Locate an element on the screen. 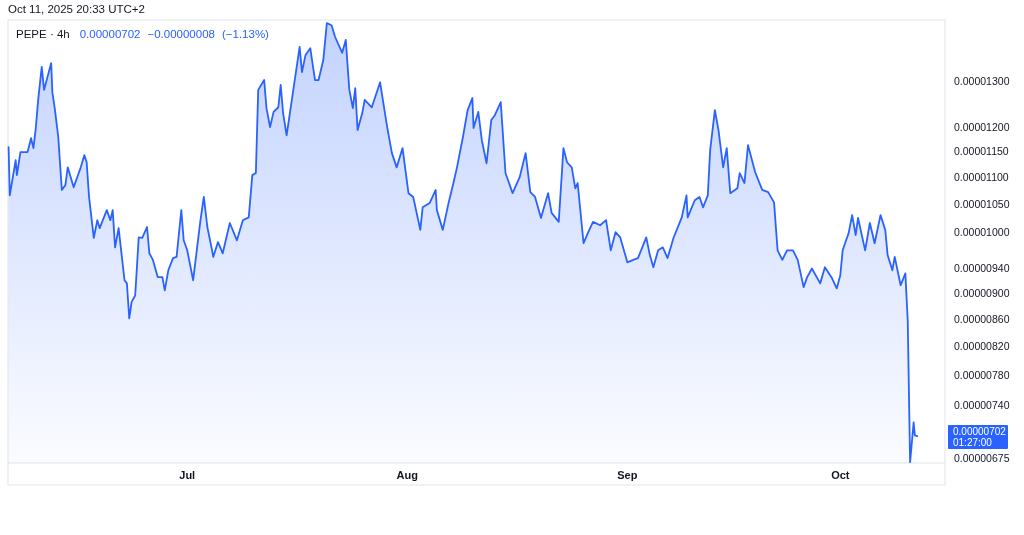 The image size is (1024, 535). y-tick-label: 0.00000940 is located at coordinates (982, 267).